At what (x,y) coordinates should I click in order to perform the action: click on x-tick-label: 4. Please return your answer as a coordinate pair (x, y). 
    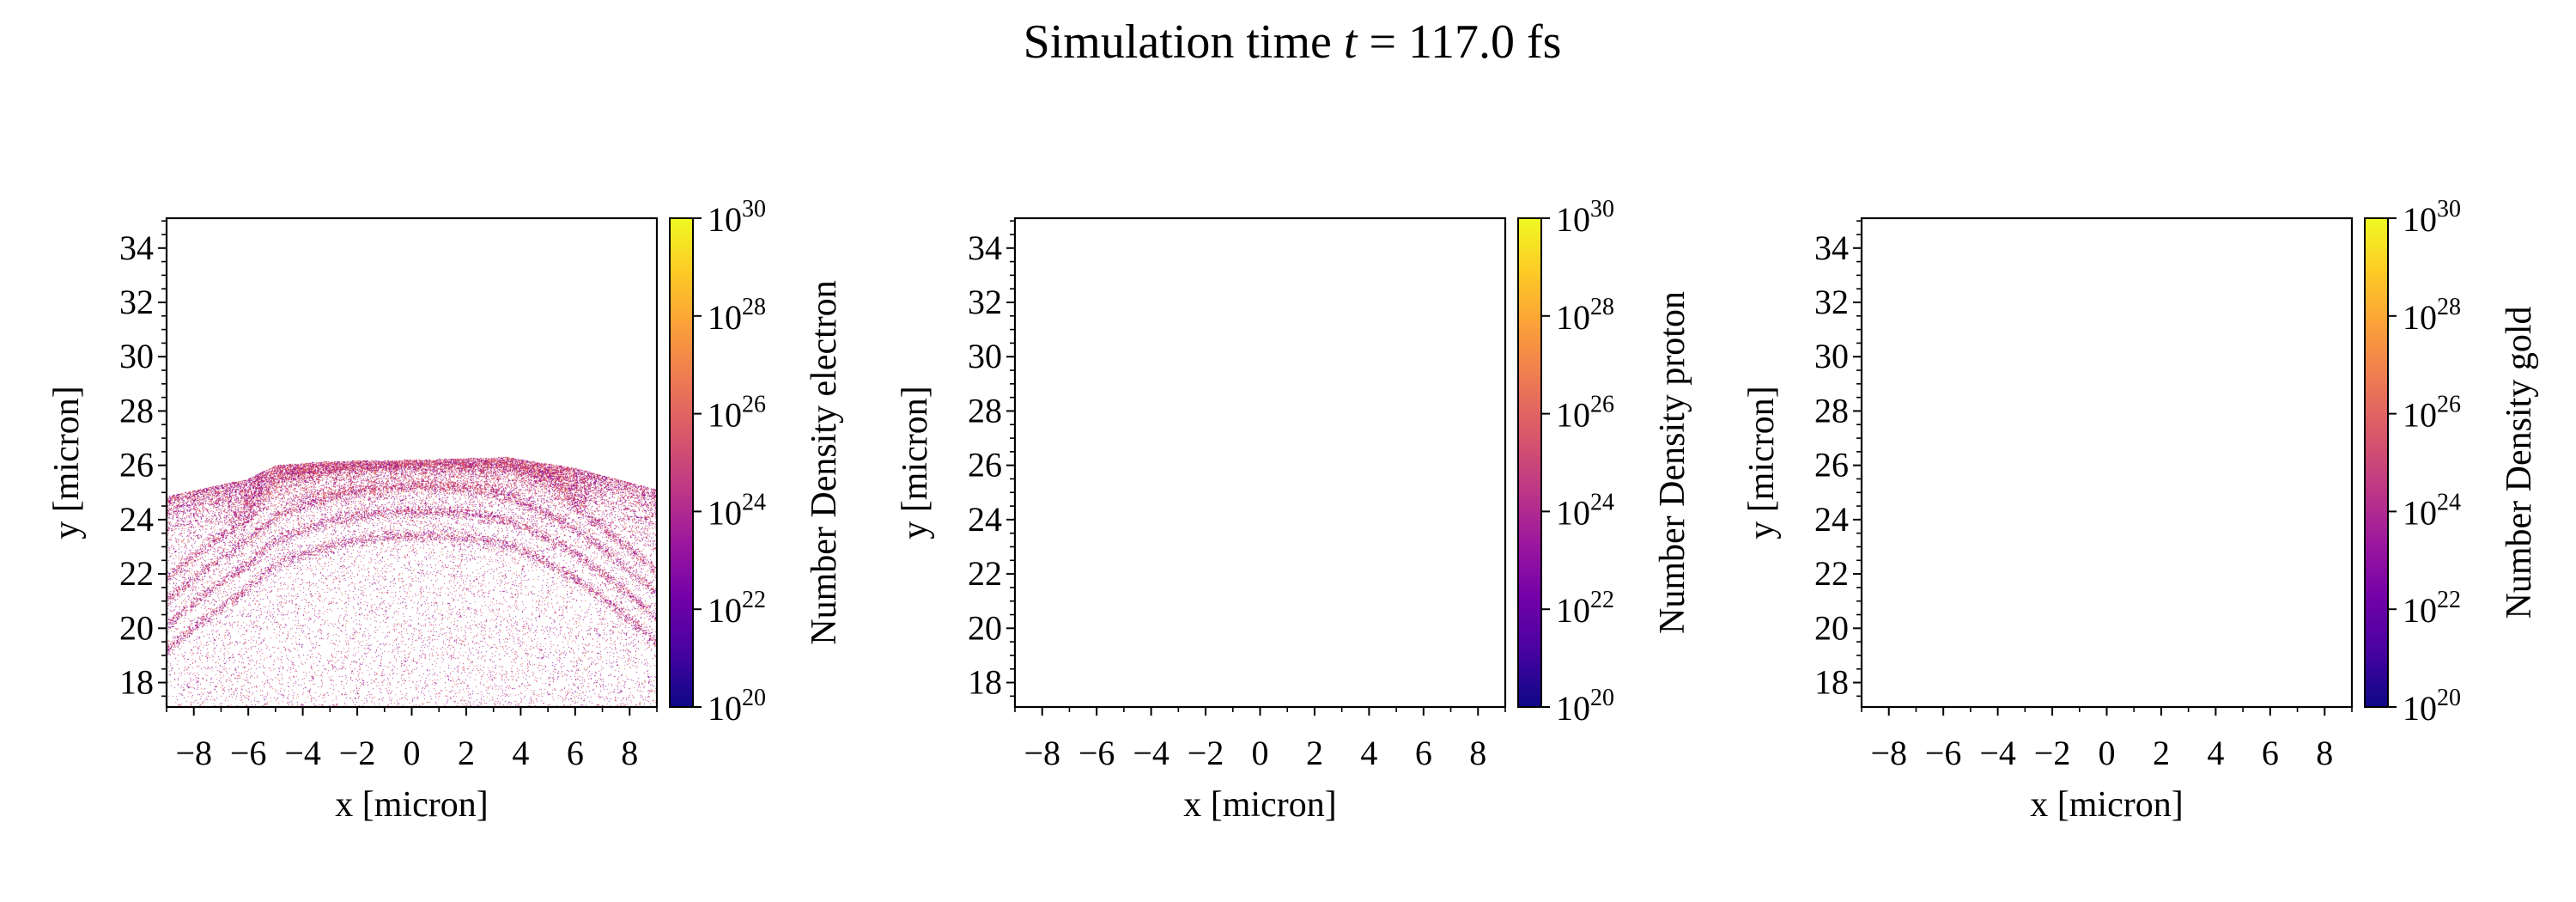
    Looking at the image, I should click on (1368, 753).